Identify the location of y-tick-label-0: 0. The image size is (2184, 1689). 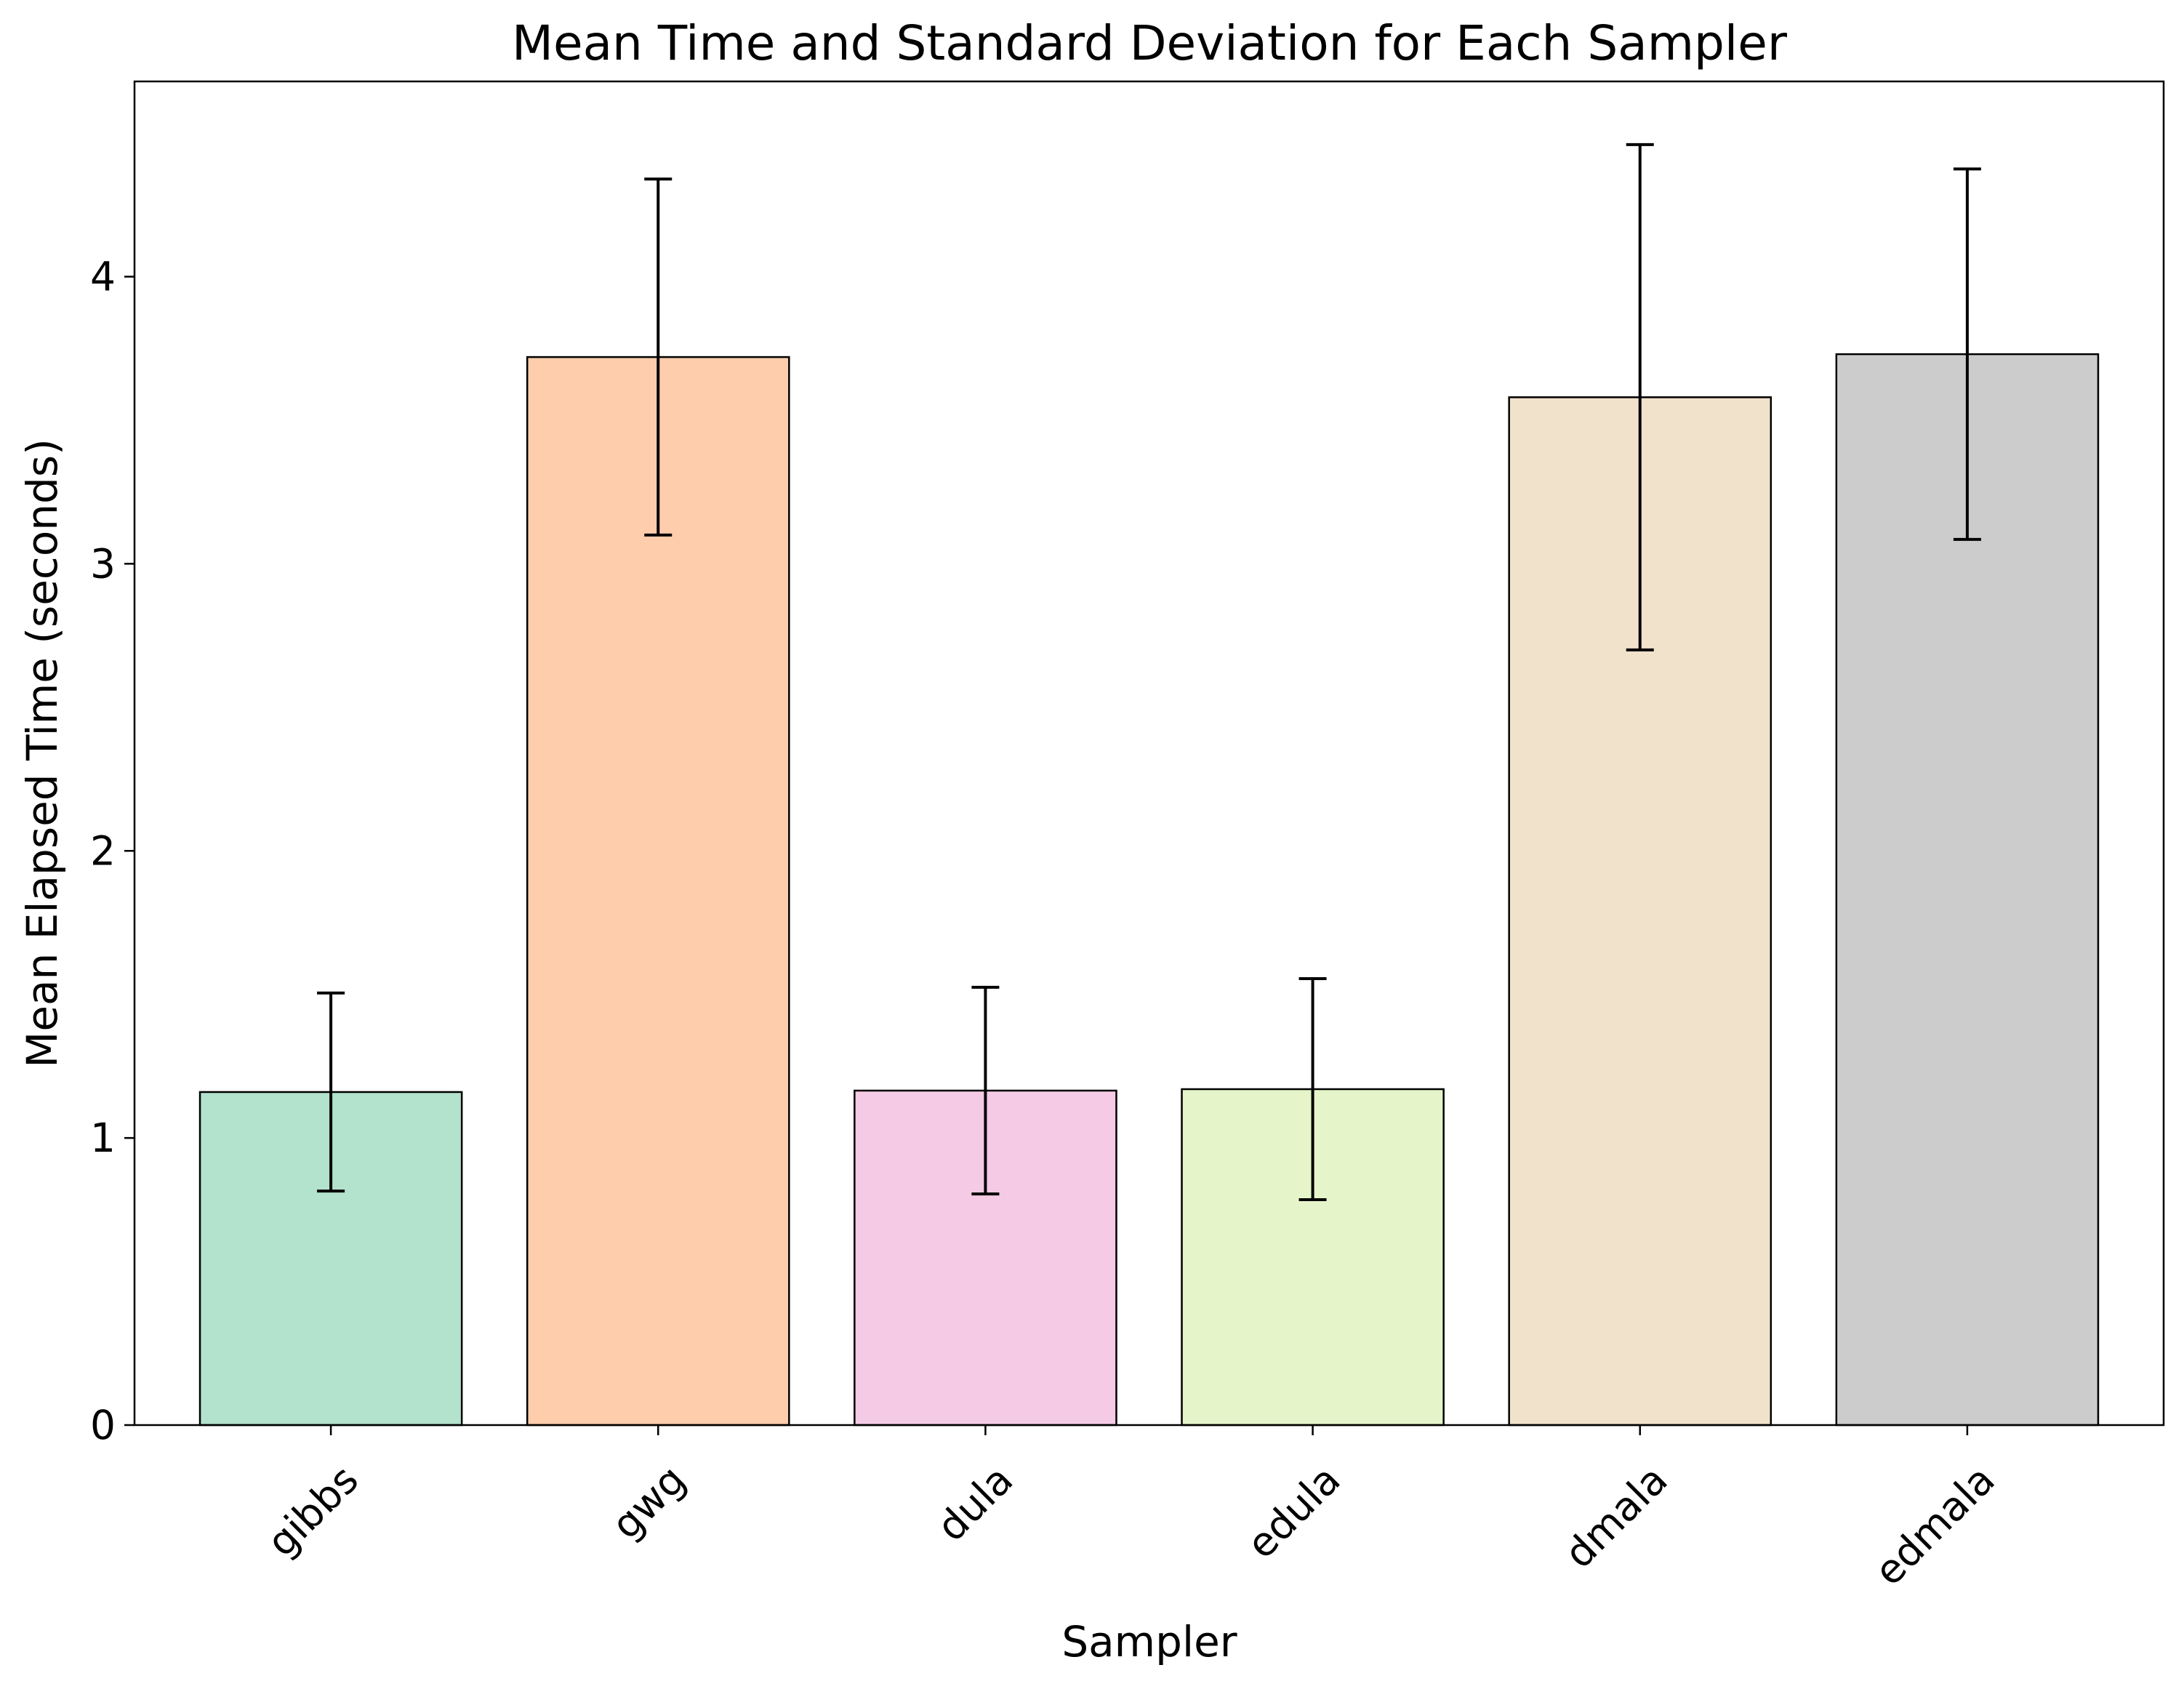
(103, 1425).